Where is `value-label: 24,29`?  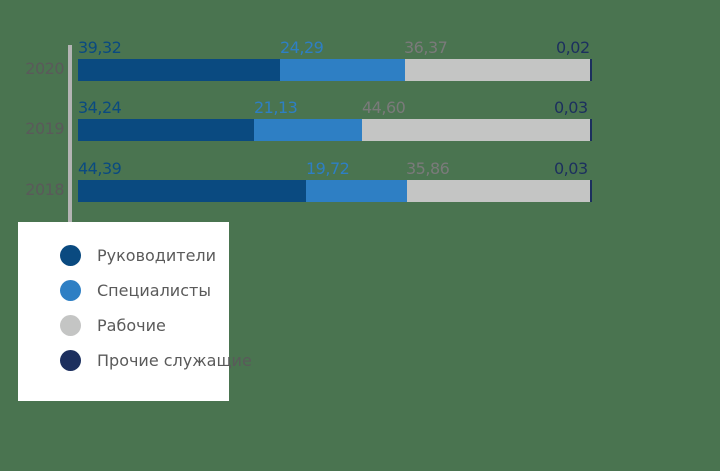
value-label: 24,29 is located at coordinates (302, 47).